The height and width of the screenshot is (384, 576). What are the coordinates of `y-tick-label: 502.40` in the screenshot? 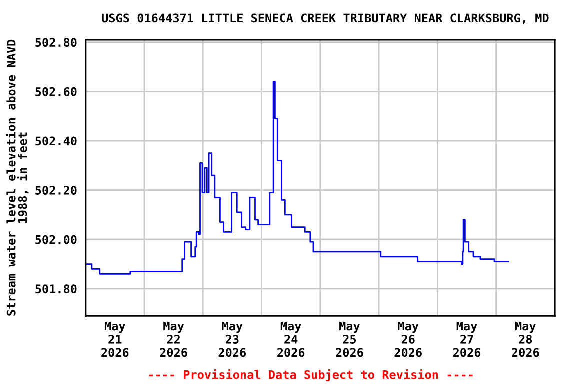 It's located at (56, 141).